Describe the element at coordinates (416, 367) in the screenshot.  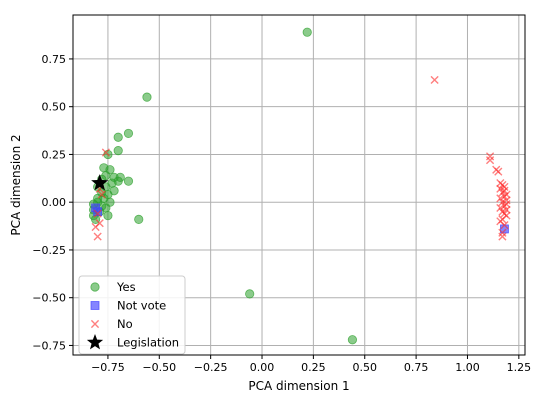
I see `x-tick-label: 0.75` at that location.